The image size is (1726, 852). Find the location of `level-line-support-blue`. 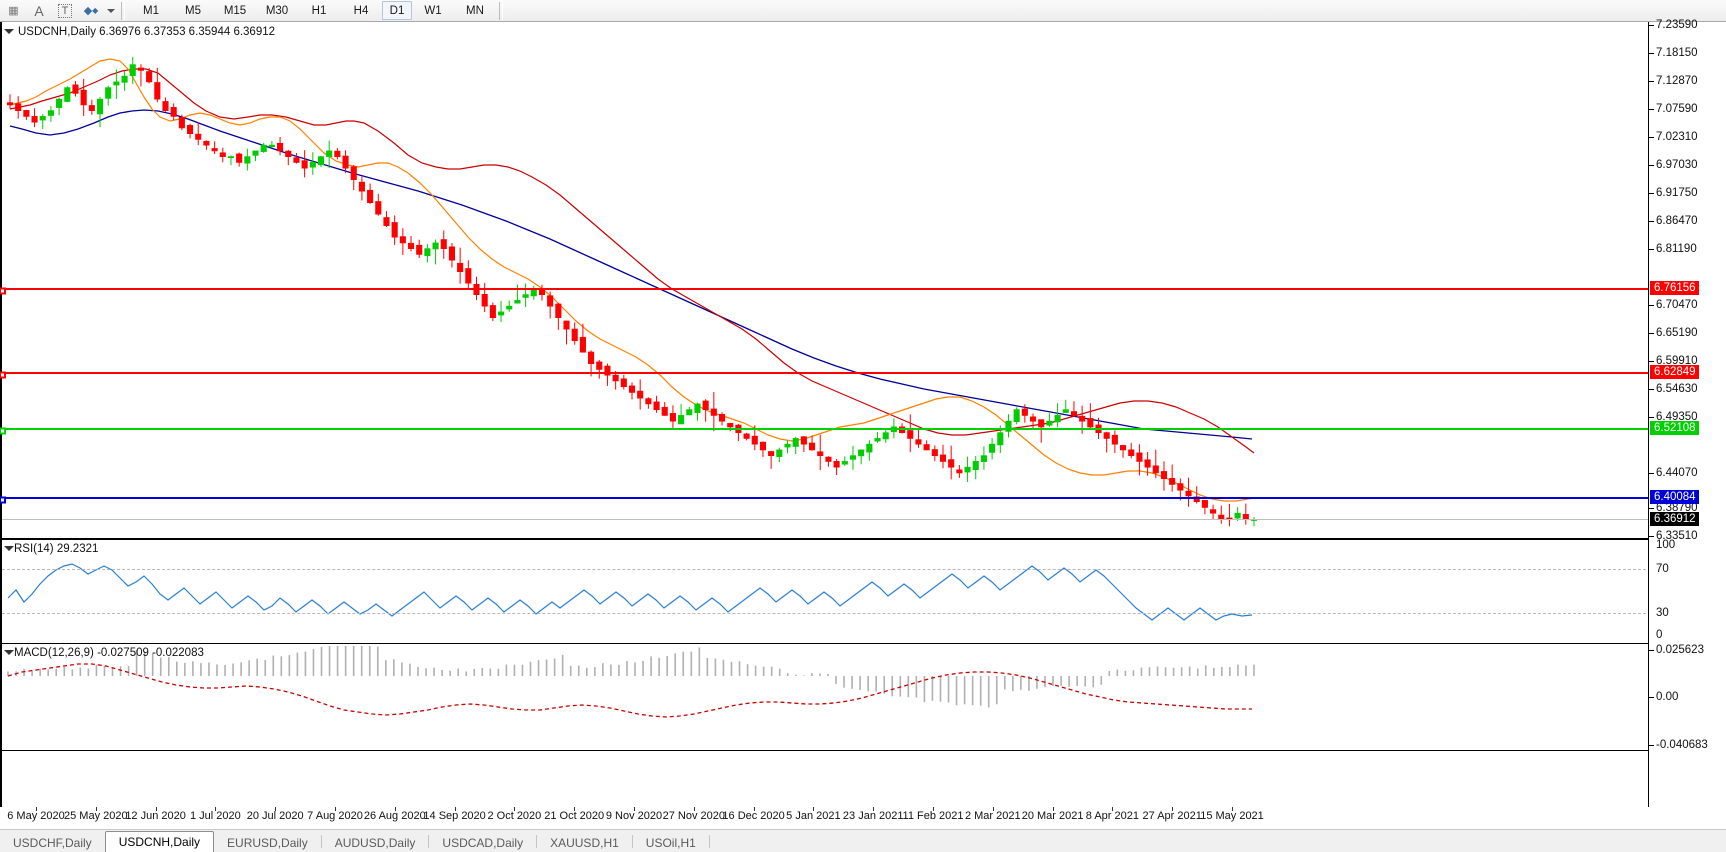

level-line-support-blue is located at coordinates (824, 500).